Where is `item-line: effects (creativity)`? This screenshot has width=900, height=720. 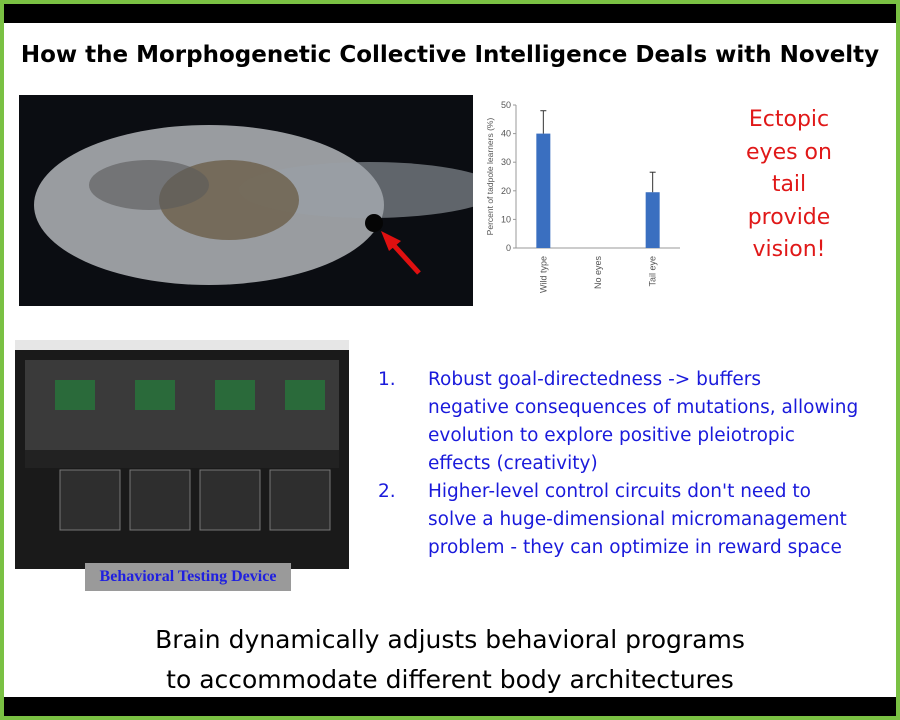 item-line: effects (creativity) is located at coordinates (513, 463).